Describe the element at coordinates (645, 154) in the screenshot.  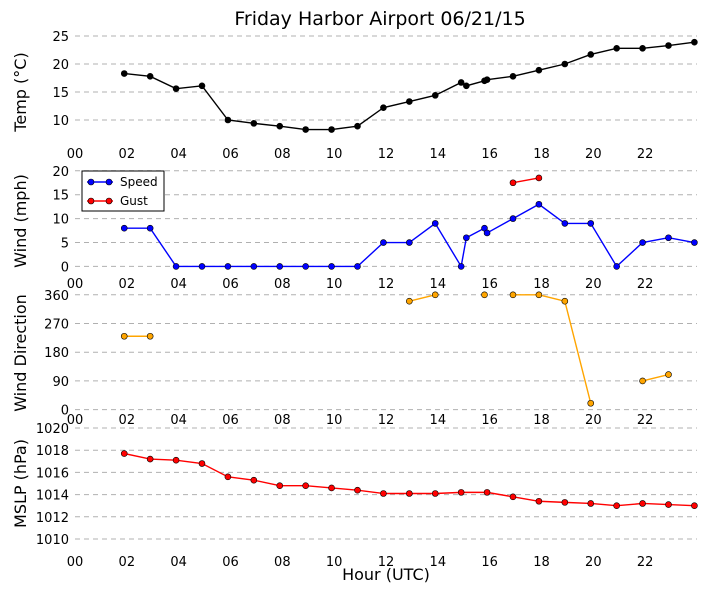
I see `temp-x-tick-label: 22` at that location.